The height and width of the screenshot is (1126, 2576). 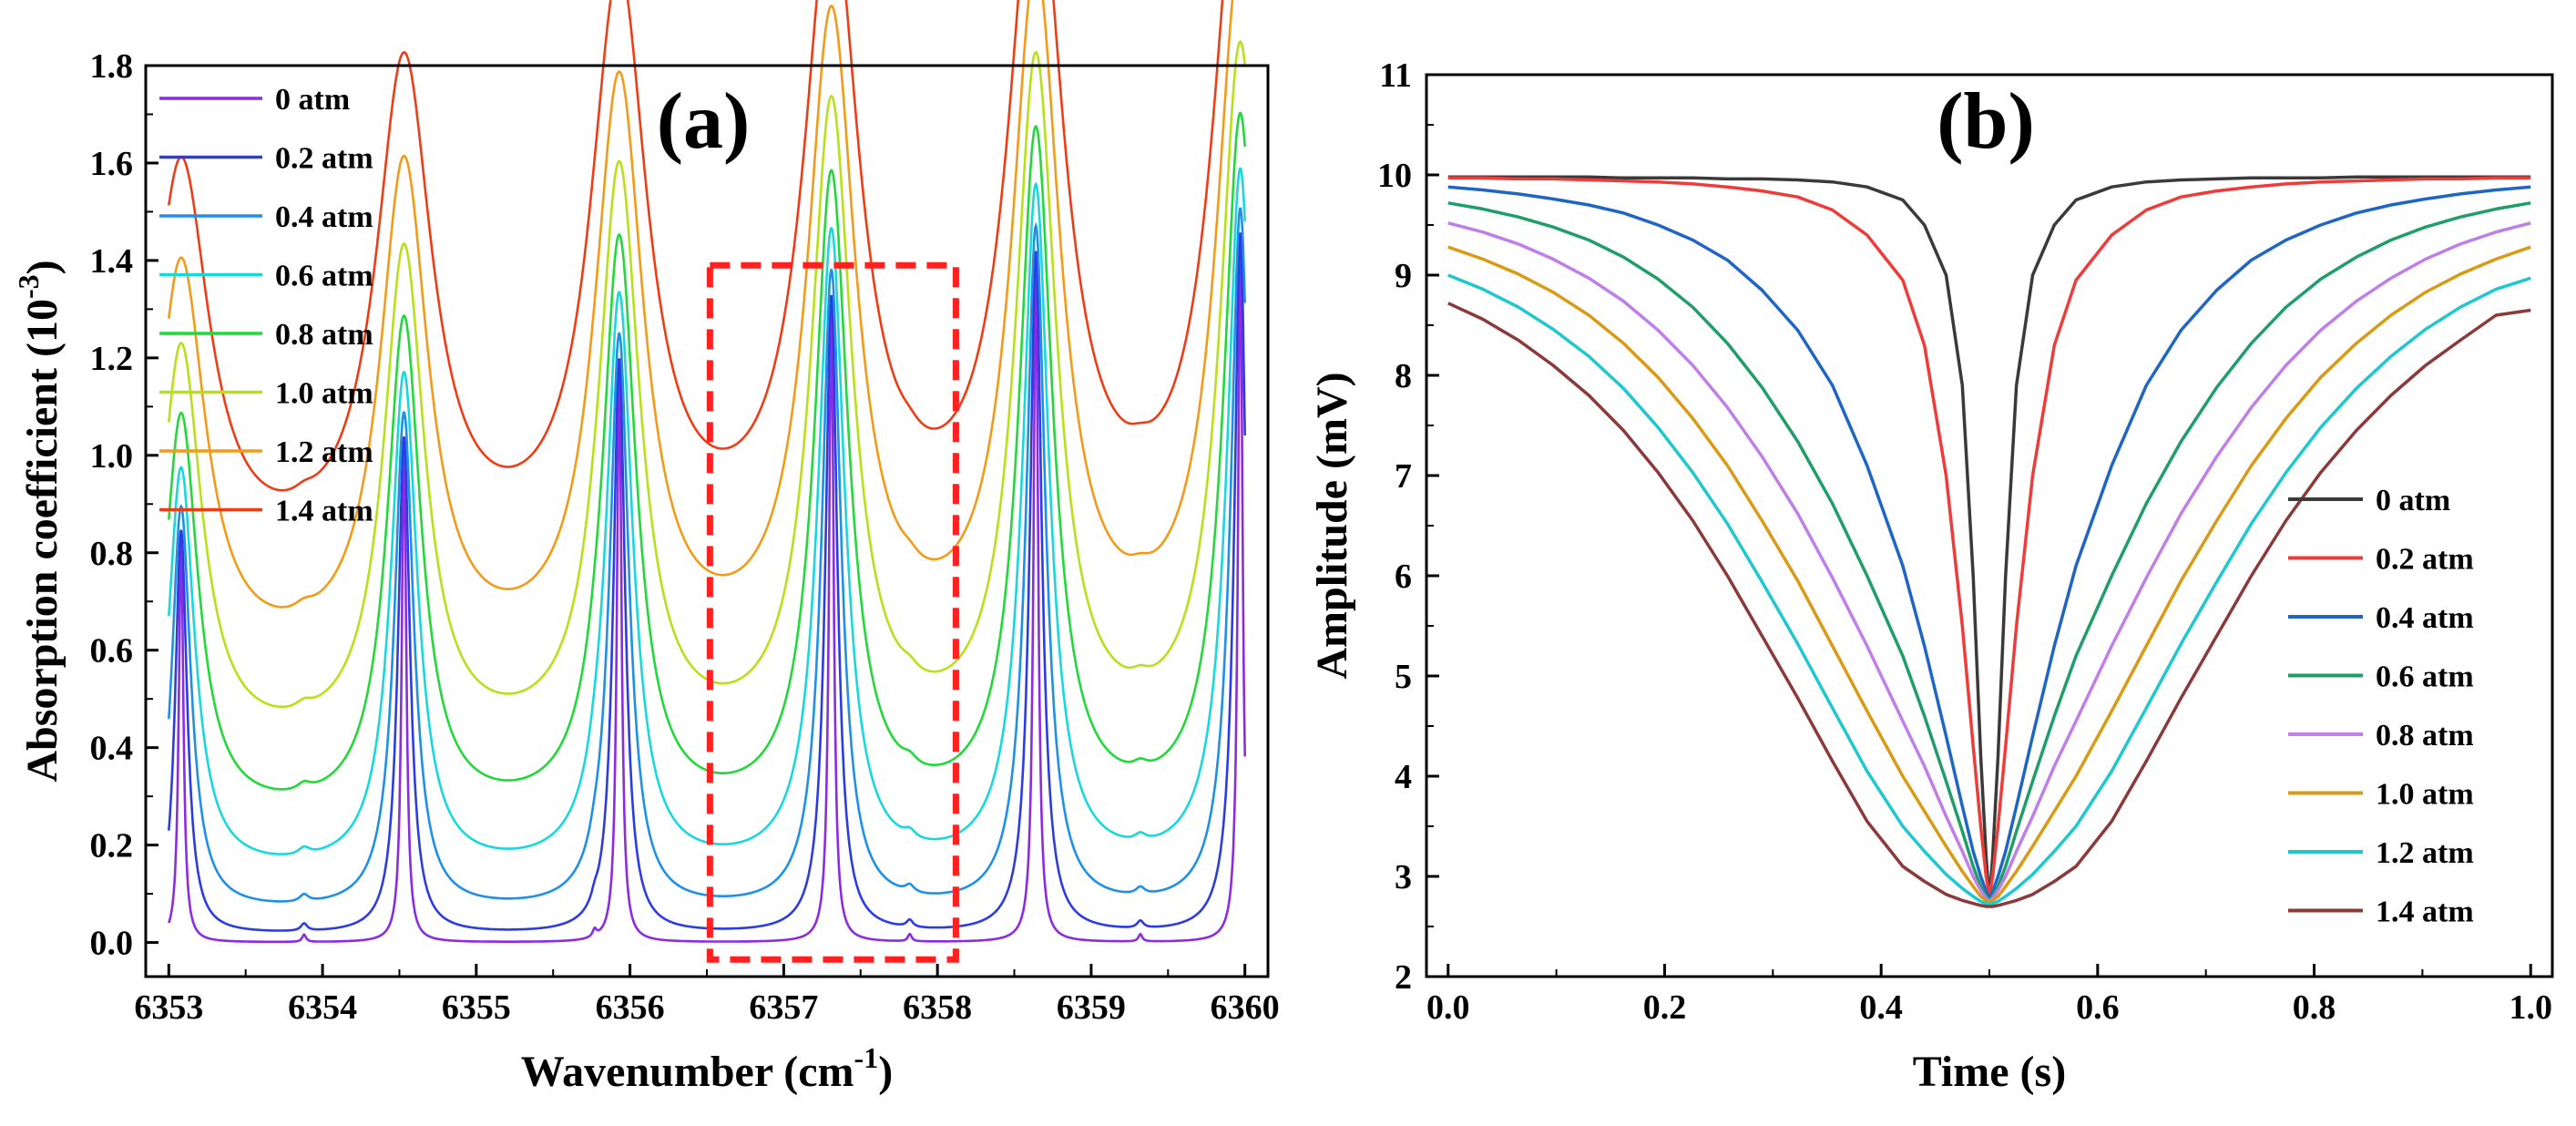 I want to click on chart-a-xtick-label: 6357, so click(x=783, y=1008).